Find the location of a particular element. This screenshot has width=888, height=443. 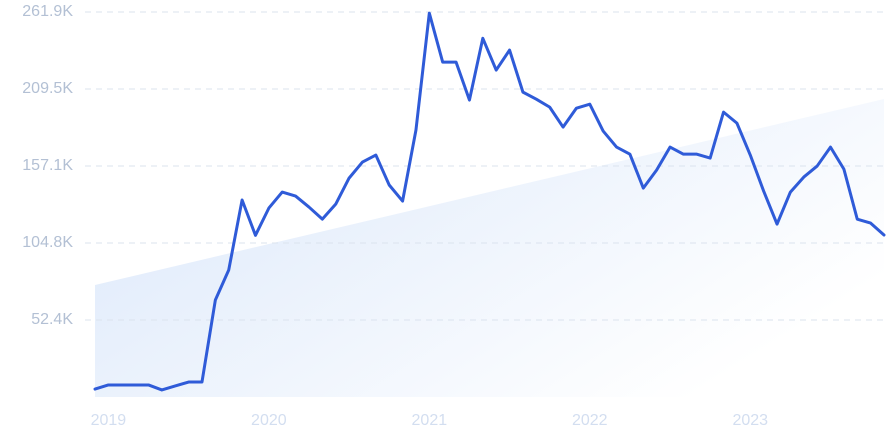

x-tick-label: 2023 is located at coordinates (750, 420).